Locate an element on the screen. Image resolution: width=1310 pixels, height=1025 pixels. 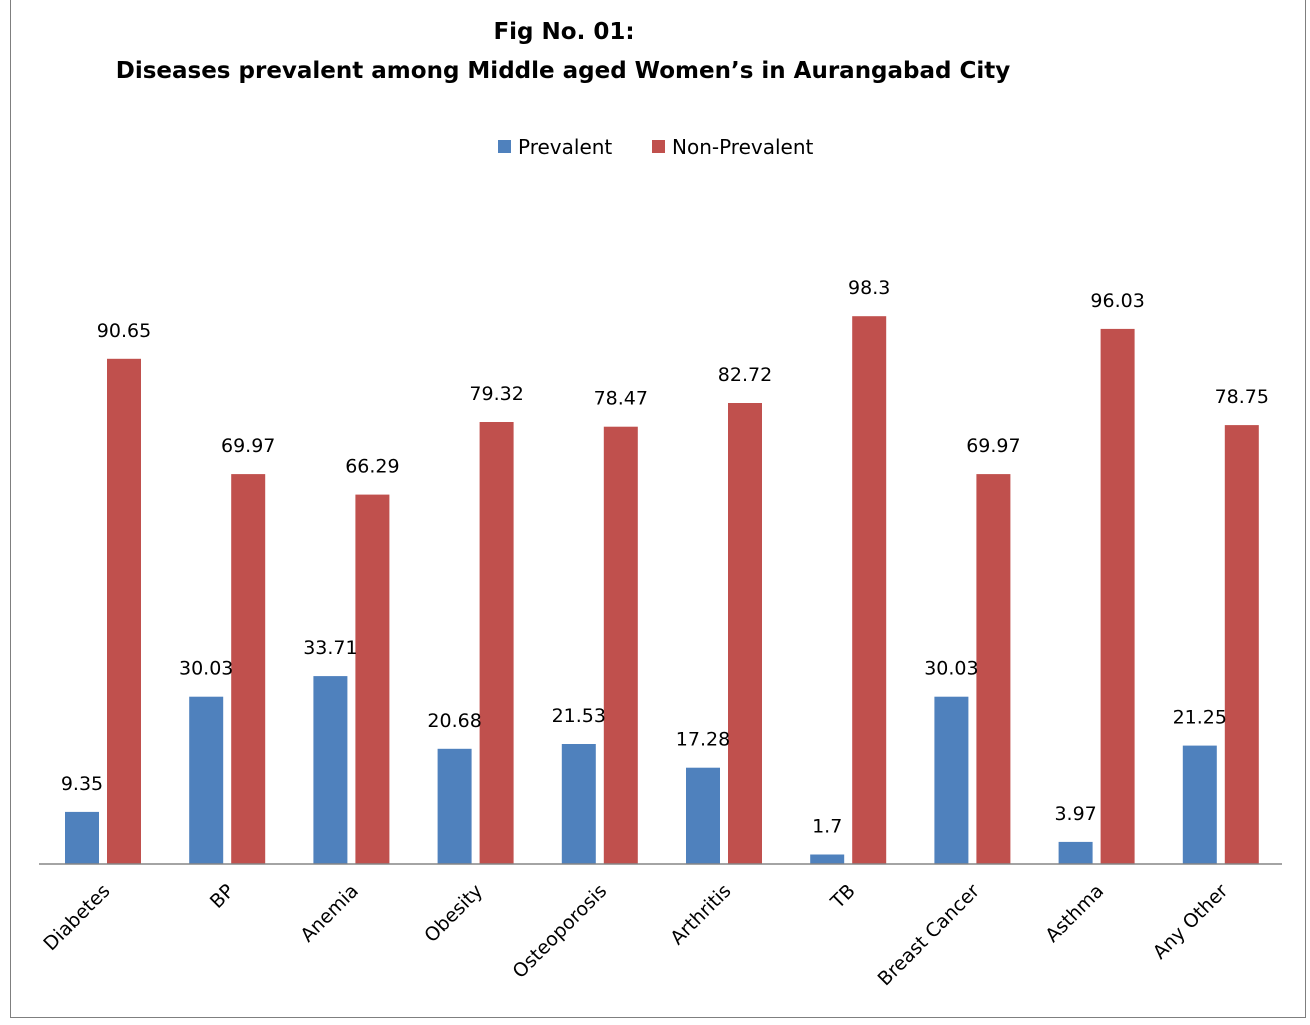
data-label-non-prevalent-breast-cancer: 69.97 is located at coordinates (993, 446).